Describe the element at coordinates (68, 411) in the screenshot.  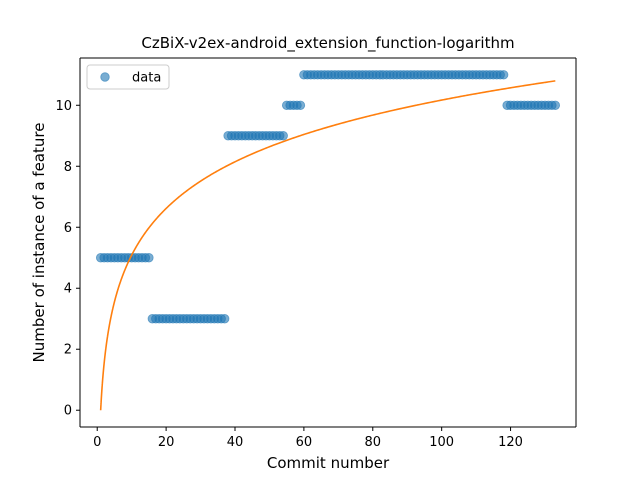
I see `y-tick-label: 0` at that location.